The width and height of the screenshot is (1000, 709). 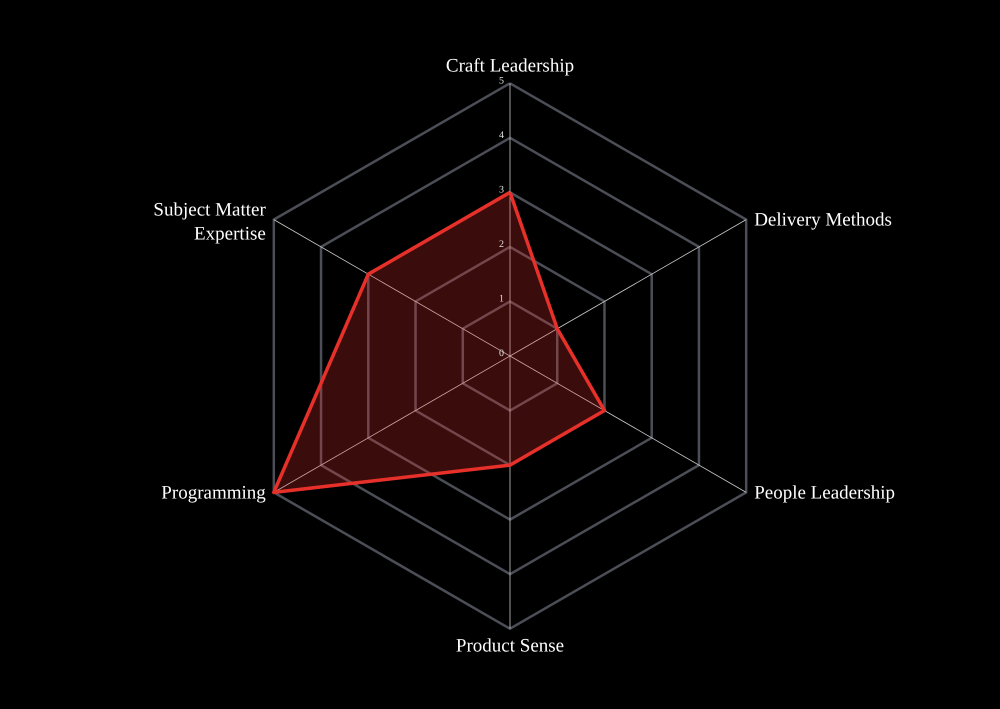 What do you see at coordinates (510, 646) in the screenshot?
I see `spoke-label: Product Sense` at bounding box center [510, 646].